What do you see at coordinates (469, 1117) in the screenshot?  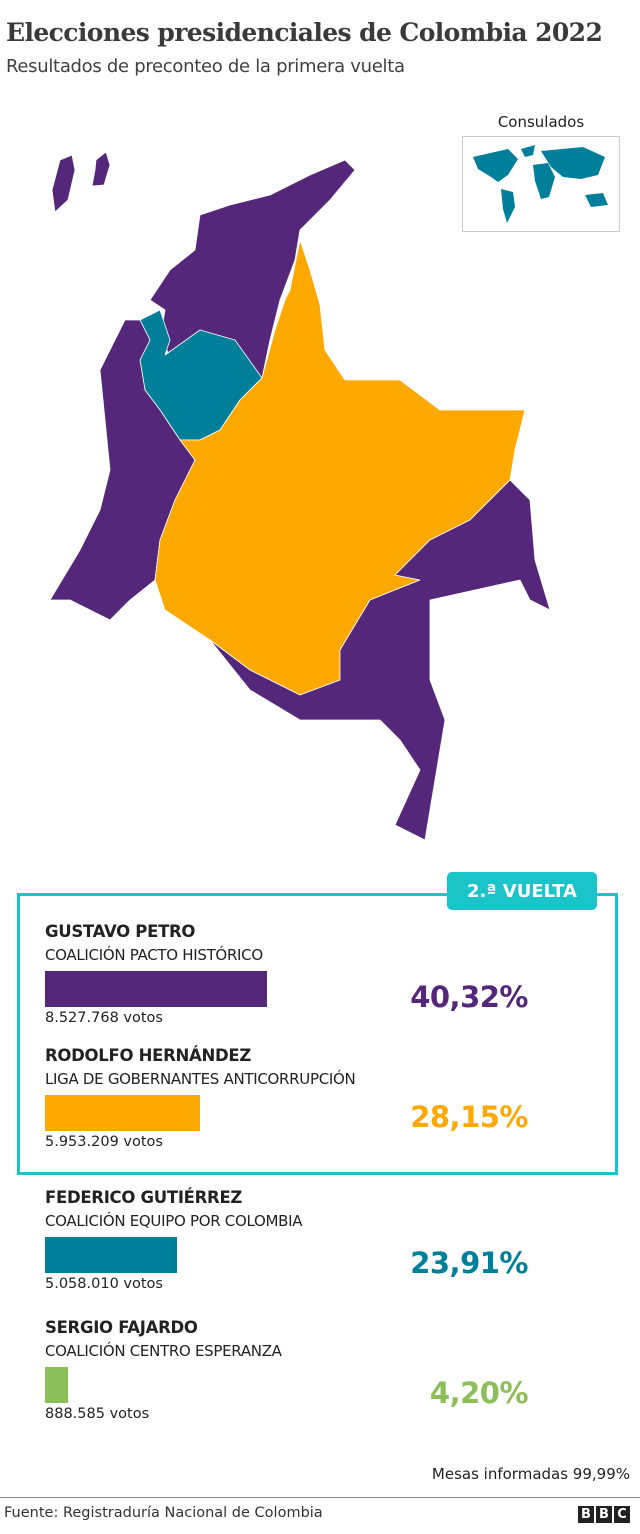 I see `vote-percent: 28,15%` at bounding box center [469, 1117].